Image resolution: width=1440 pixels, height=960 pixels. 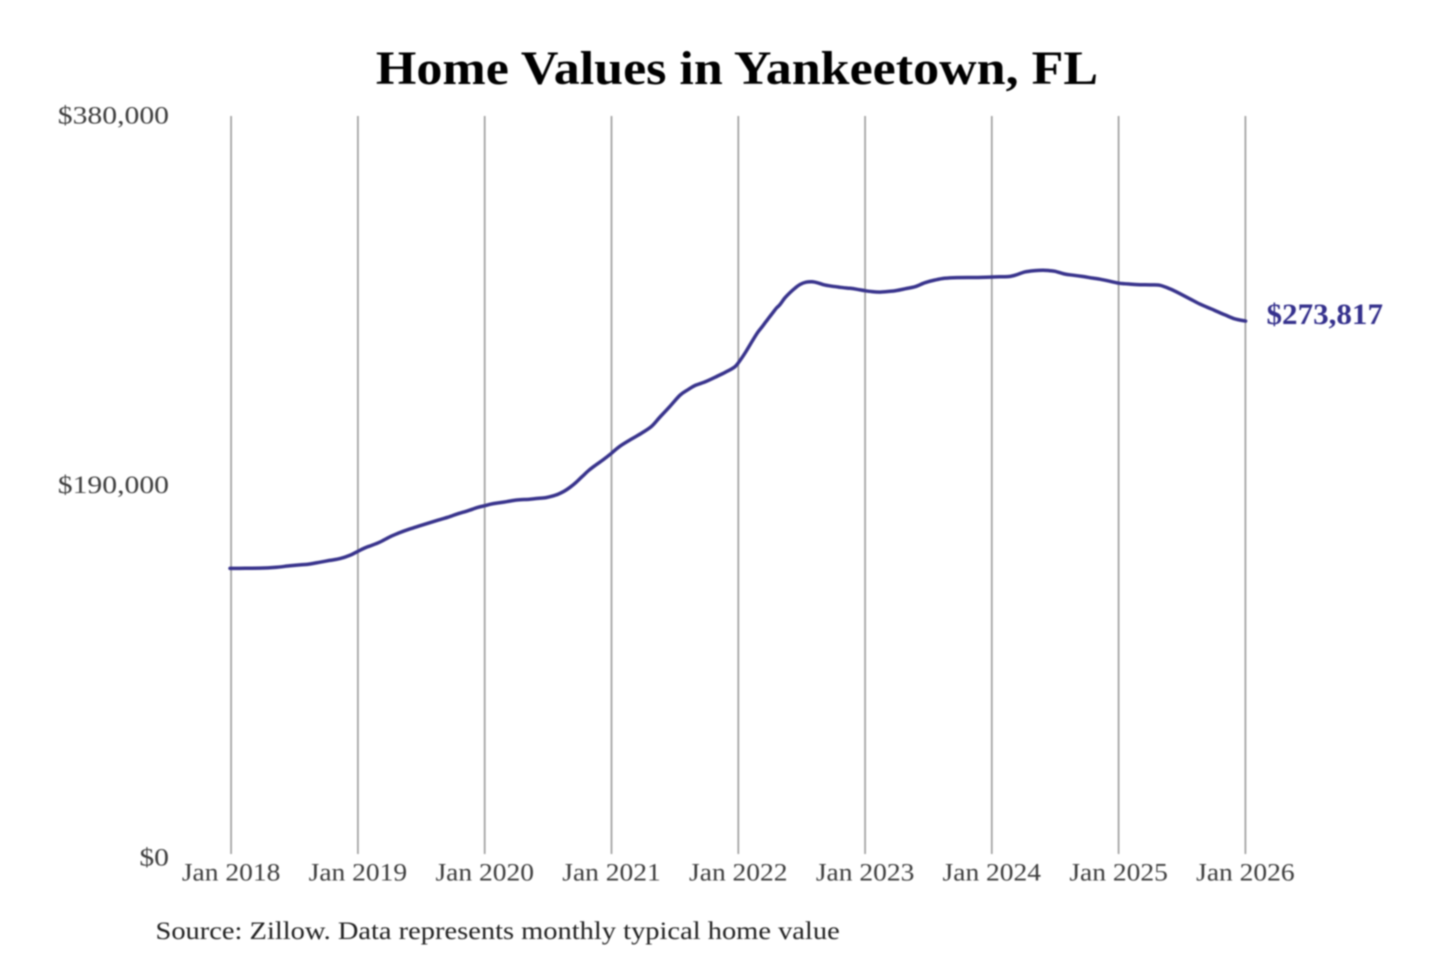 I want to click on svg-text: Jan 2024, so click(x=992, y=873).